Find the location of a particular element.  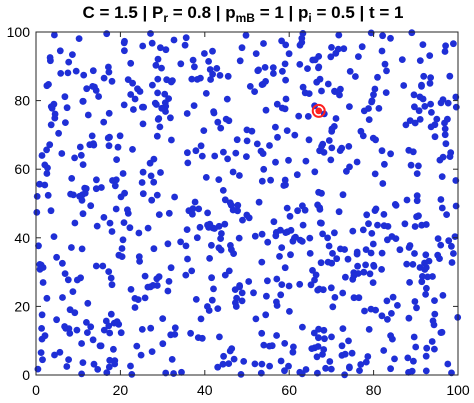

highlighted-agent is located at coordinates (318, 110).